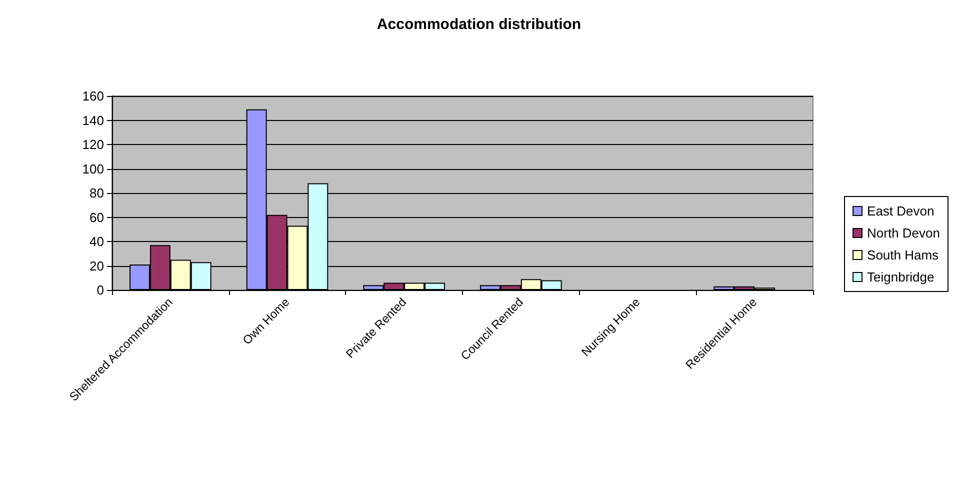 This screenshot has width=958, height=488. What do you see at coordinates (97, 193) in the screenshot?
I see `y-tick-label: 80` at bounding box center [97, 193].